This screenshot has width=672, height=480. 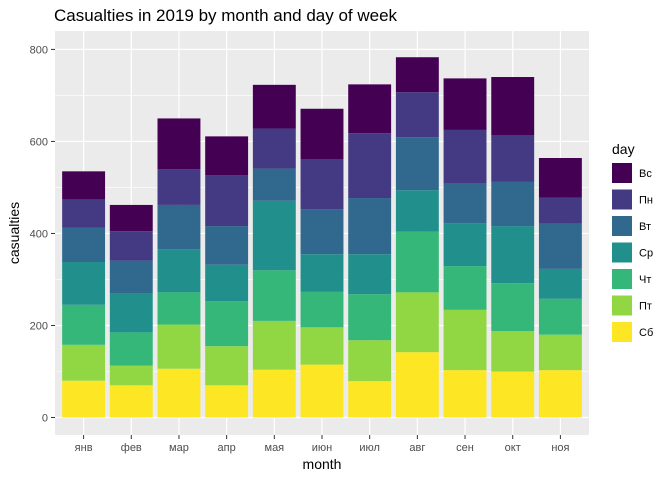 What do you see at coordinates (227, 448) in the screenshot?
I see `x-tick-label: апр` at bounding box center [227, 448].